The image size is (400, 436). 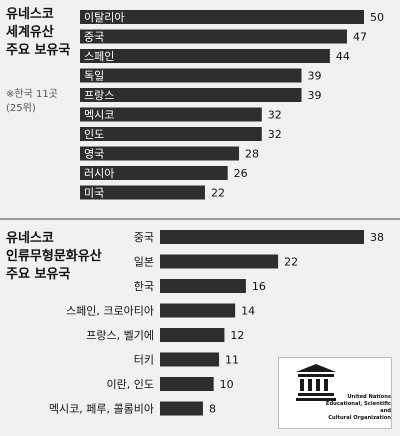 I want to click on heritage-category-label-2: 스페인, so click(x=99, y=56).